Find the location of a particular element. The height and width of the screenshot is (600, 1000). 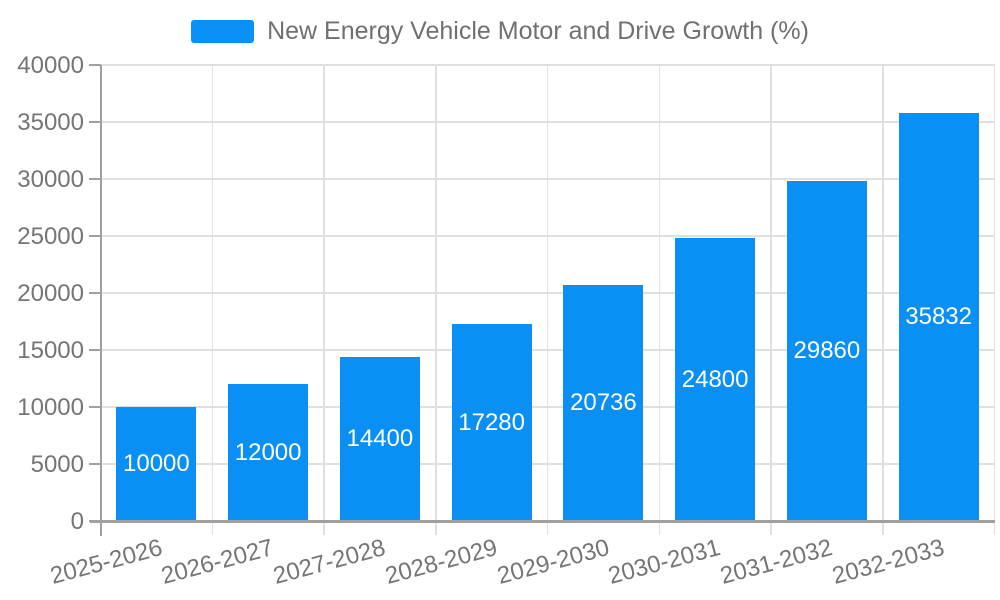

bar-value-label: 14400 is located at coordinates (380, 438).